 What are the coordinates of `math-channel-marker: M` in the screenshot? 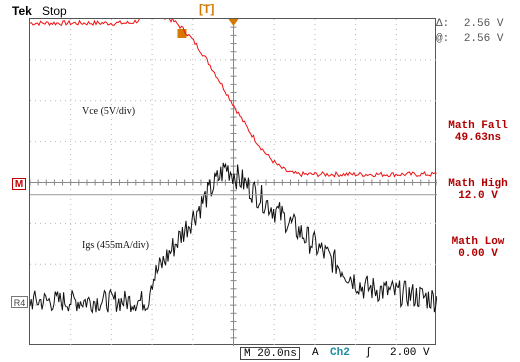 It's located at (19, 184).